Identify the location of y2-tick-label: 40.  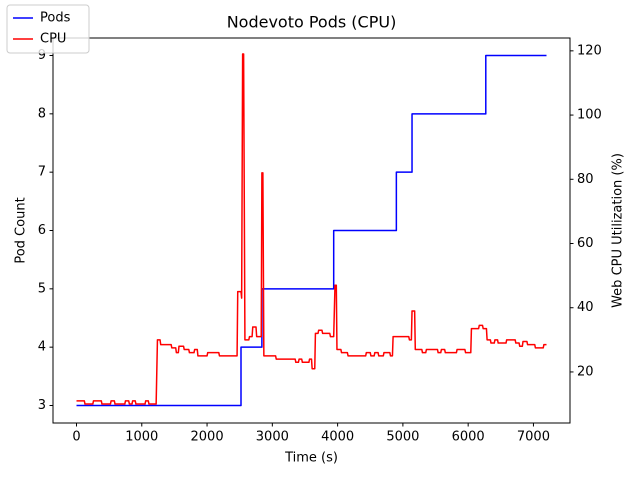
(585, 307).